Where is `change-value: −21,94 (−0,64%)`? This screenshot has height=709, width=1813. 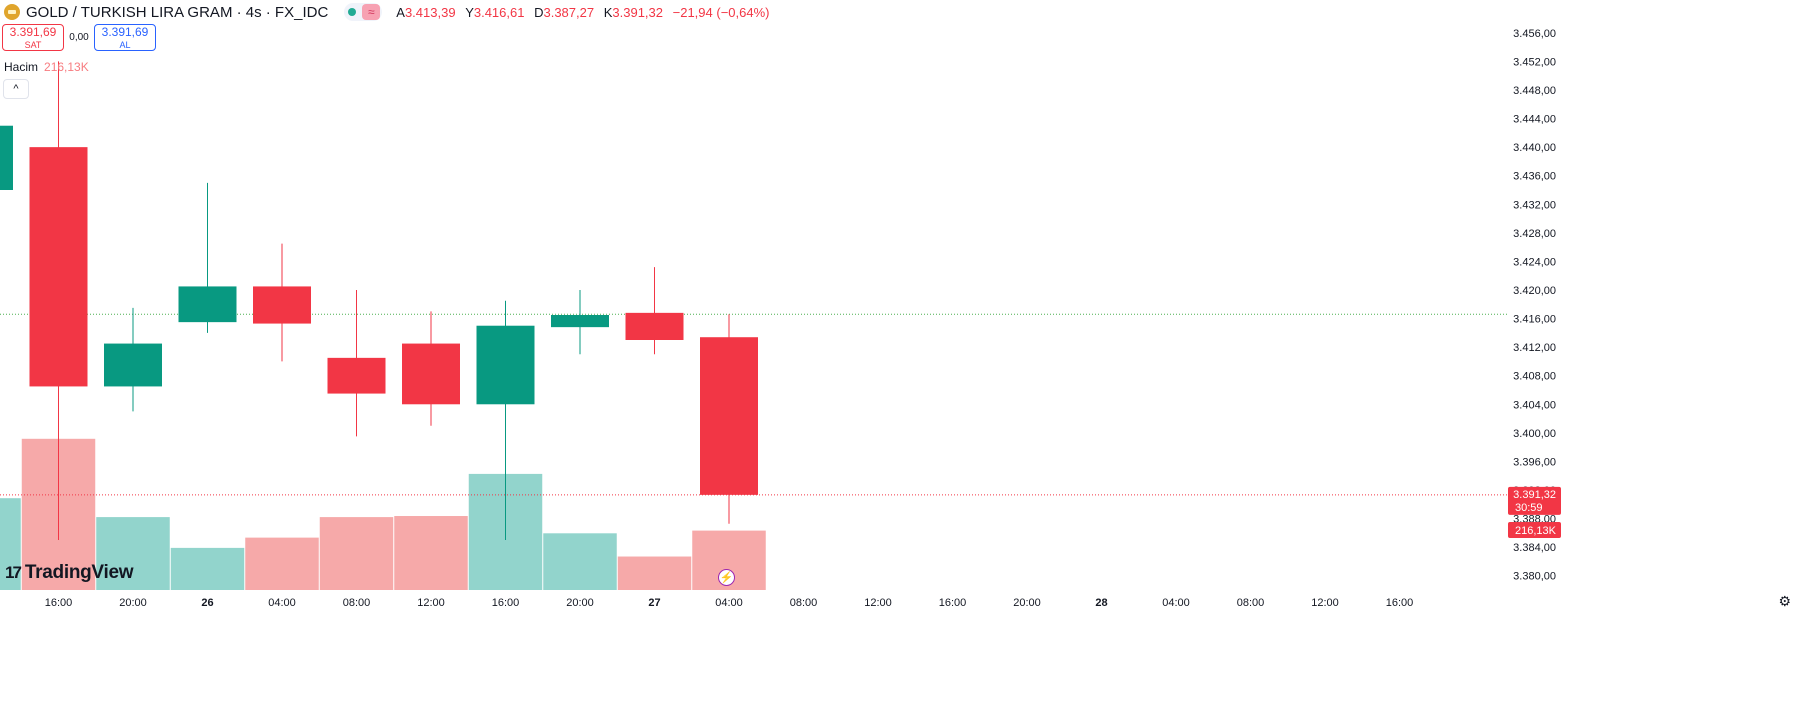 change-value: −21,94 (−0,64%) is located at coordinates (721, 12).